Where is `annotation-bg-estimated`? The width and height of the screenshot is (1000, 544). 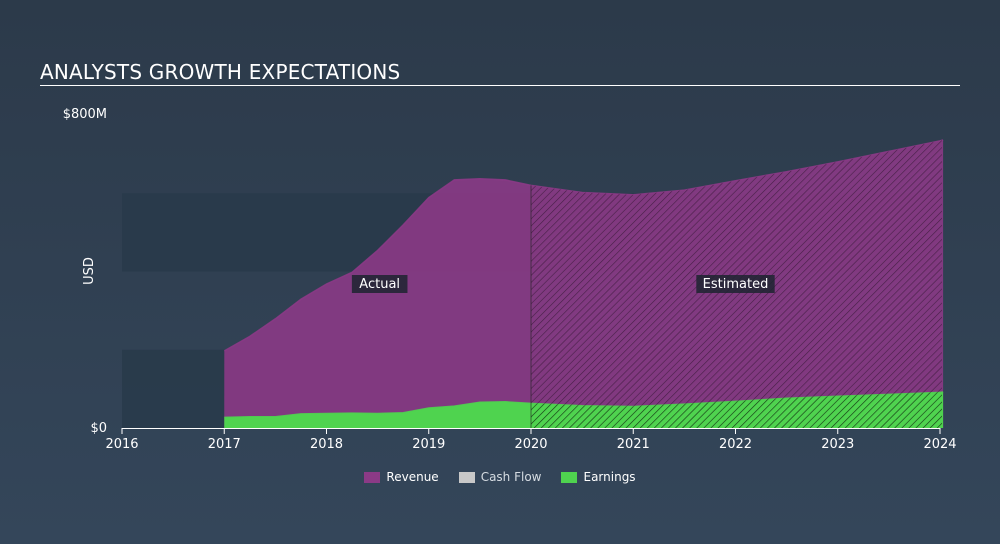 annotation-bg-estimated is located at coordinates (735, 284).